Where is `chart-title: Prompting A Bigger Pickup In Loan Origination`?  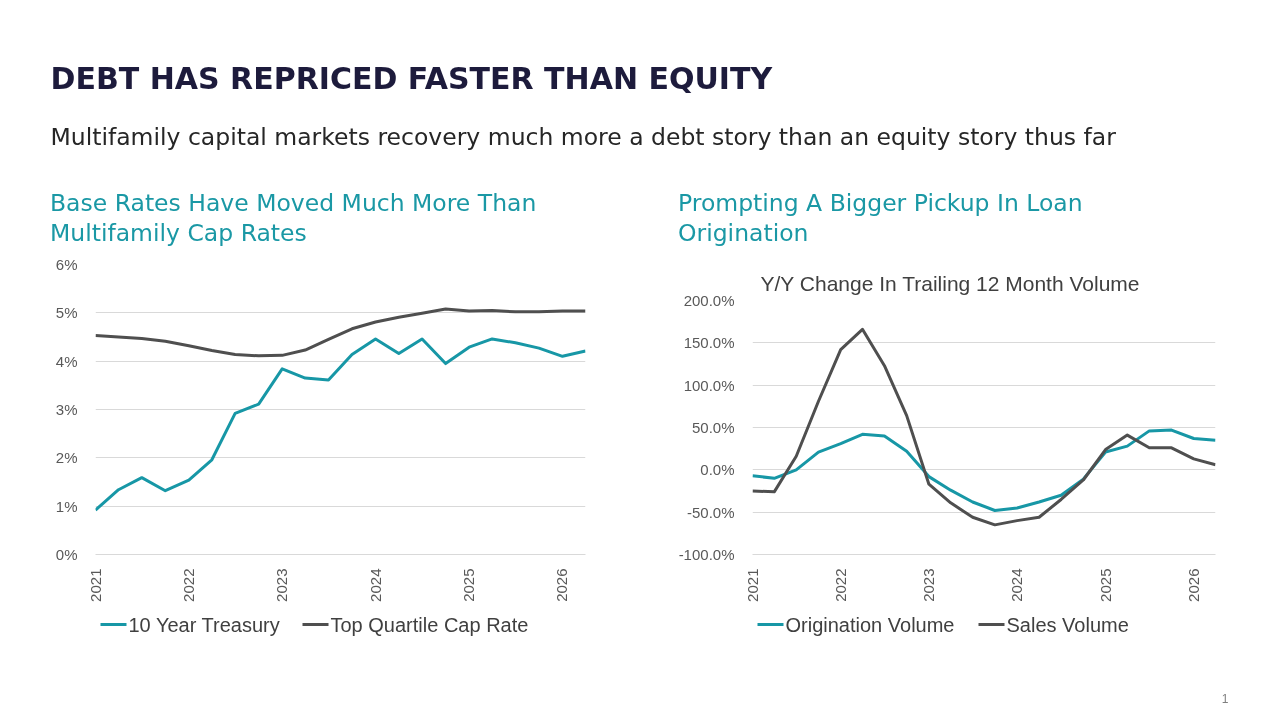 chart-title: Prompting A Bigger Pickup In Loan Origination is located at coordinates (880, 218).